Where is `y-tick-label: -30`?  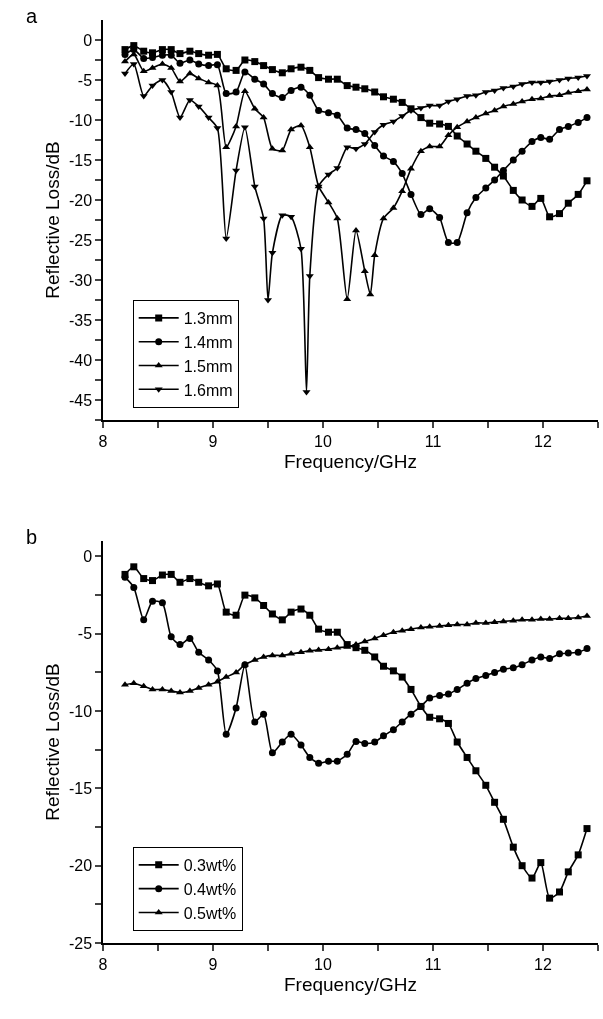
y-tick-label: -30 is located at coordinates (80, 280).